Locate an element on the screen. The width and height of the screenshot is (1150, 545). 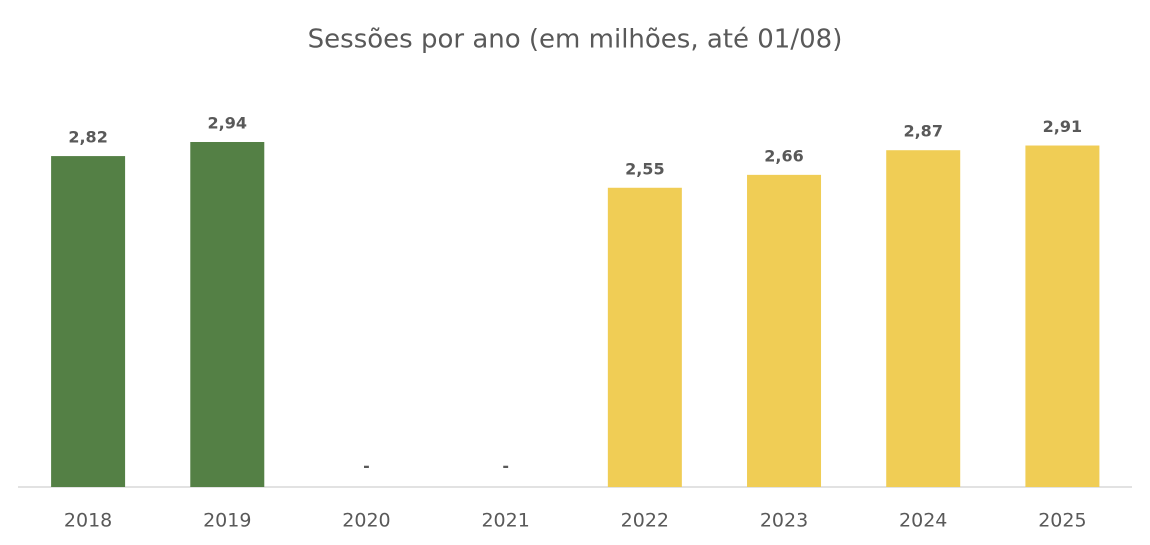
x-tick-label: 2018 is located at coordinates (88, 521).